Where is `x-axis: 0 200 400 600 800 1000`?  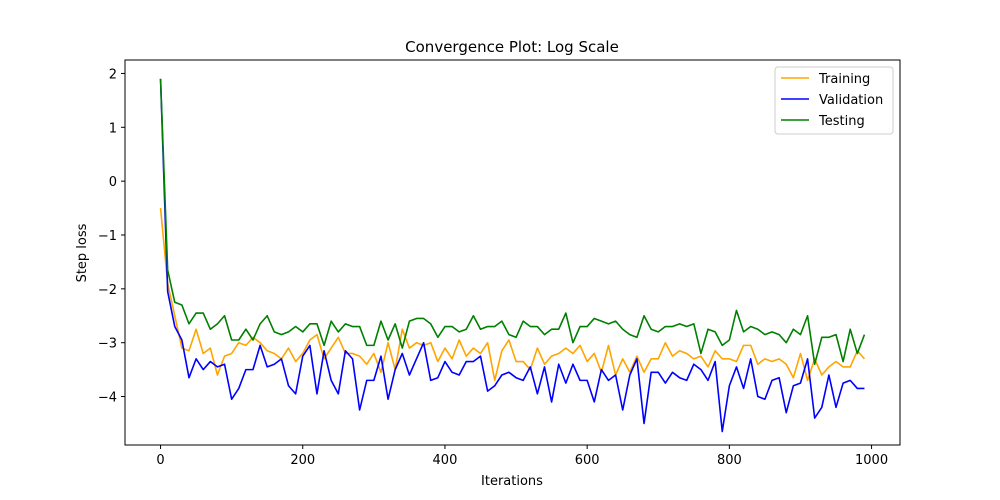 x-axis: 0 200 400 600 800 1000 is located at coordinates (522, 456).